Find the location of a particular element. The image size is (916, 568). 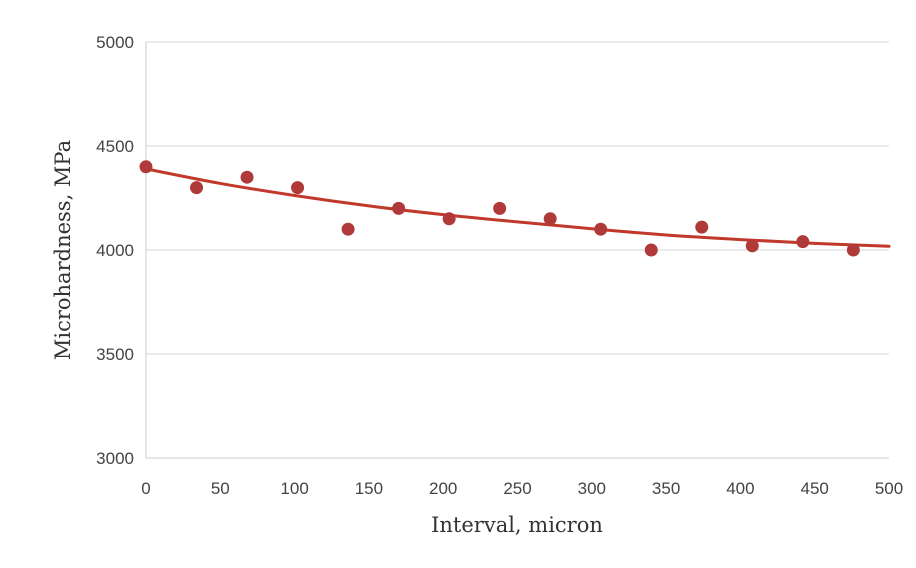

x-tick-label: 300 is located at coordinates (592, 488).